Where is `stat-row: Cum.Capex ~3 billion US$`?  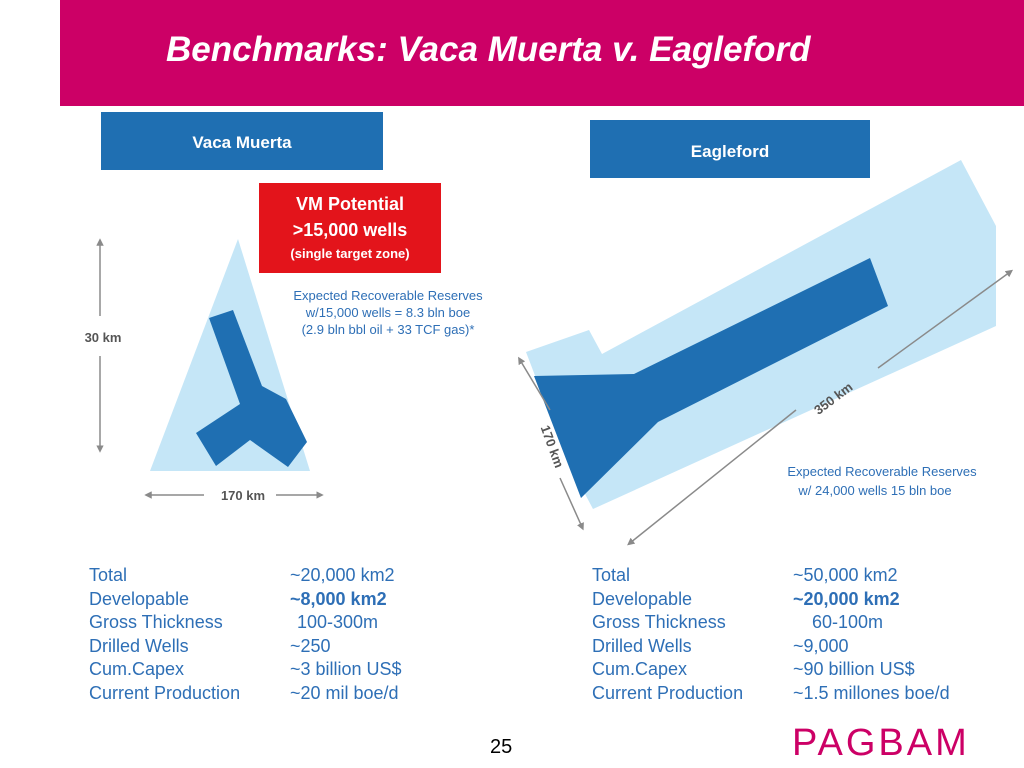 stat-row: Cum.Capex ~3 billion US$ is located at coordinates (279, 670).